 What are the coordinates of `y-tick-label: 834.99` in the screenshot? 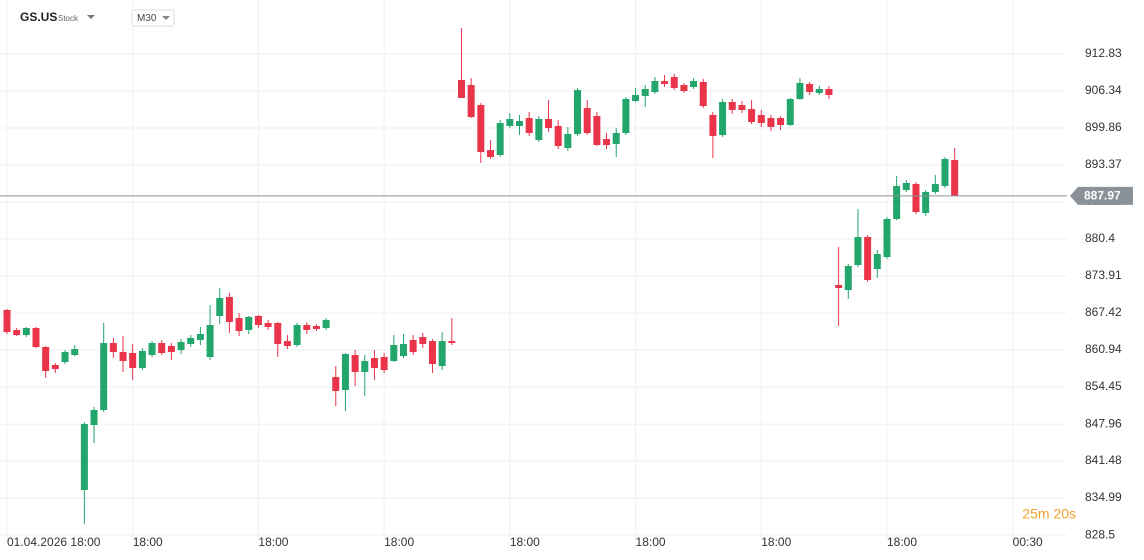 It's located at (1103, 497).